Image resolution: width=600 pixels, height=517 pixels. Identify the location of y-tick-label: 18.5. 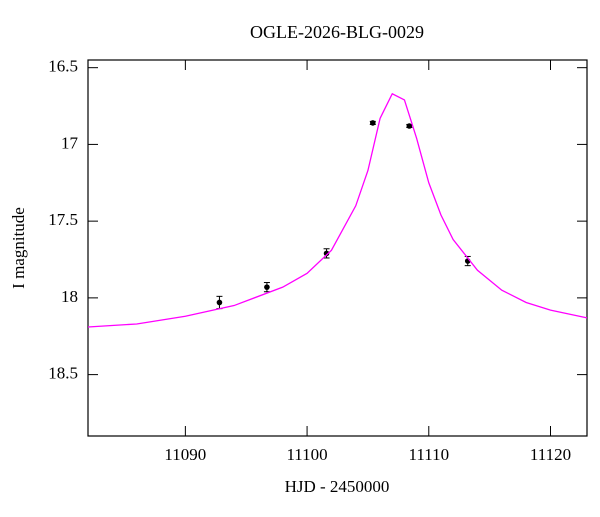
(63, 373).